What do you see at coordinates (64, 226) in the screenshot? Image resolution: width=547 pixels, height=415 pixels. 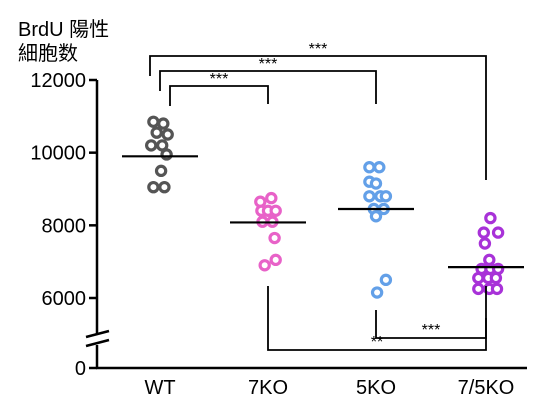 I see `y-tick-label: 8000` at bounding box center [64, 226].